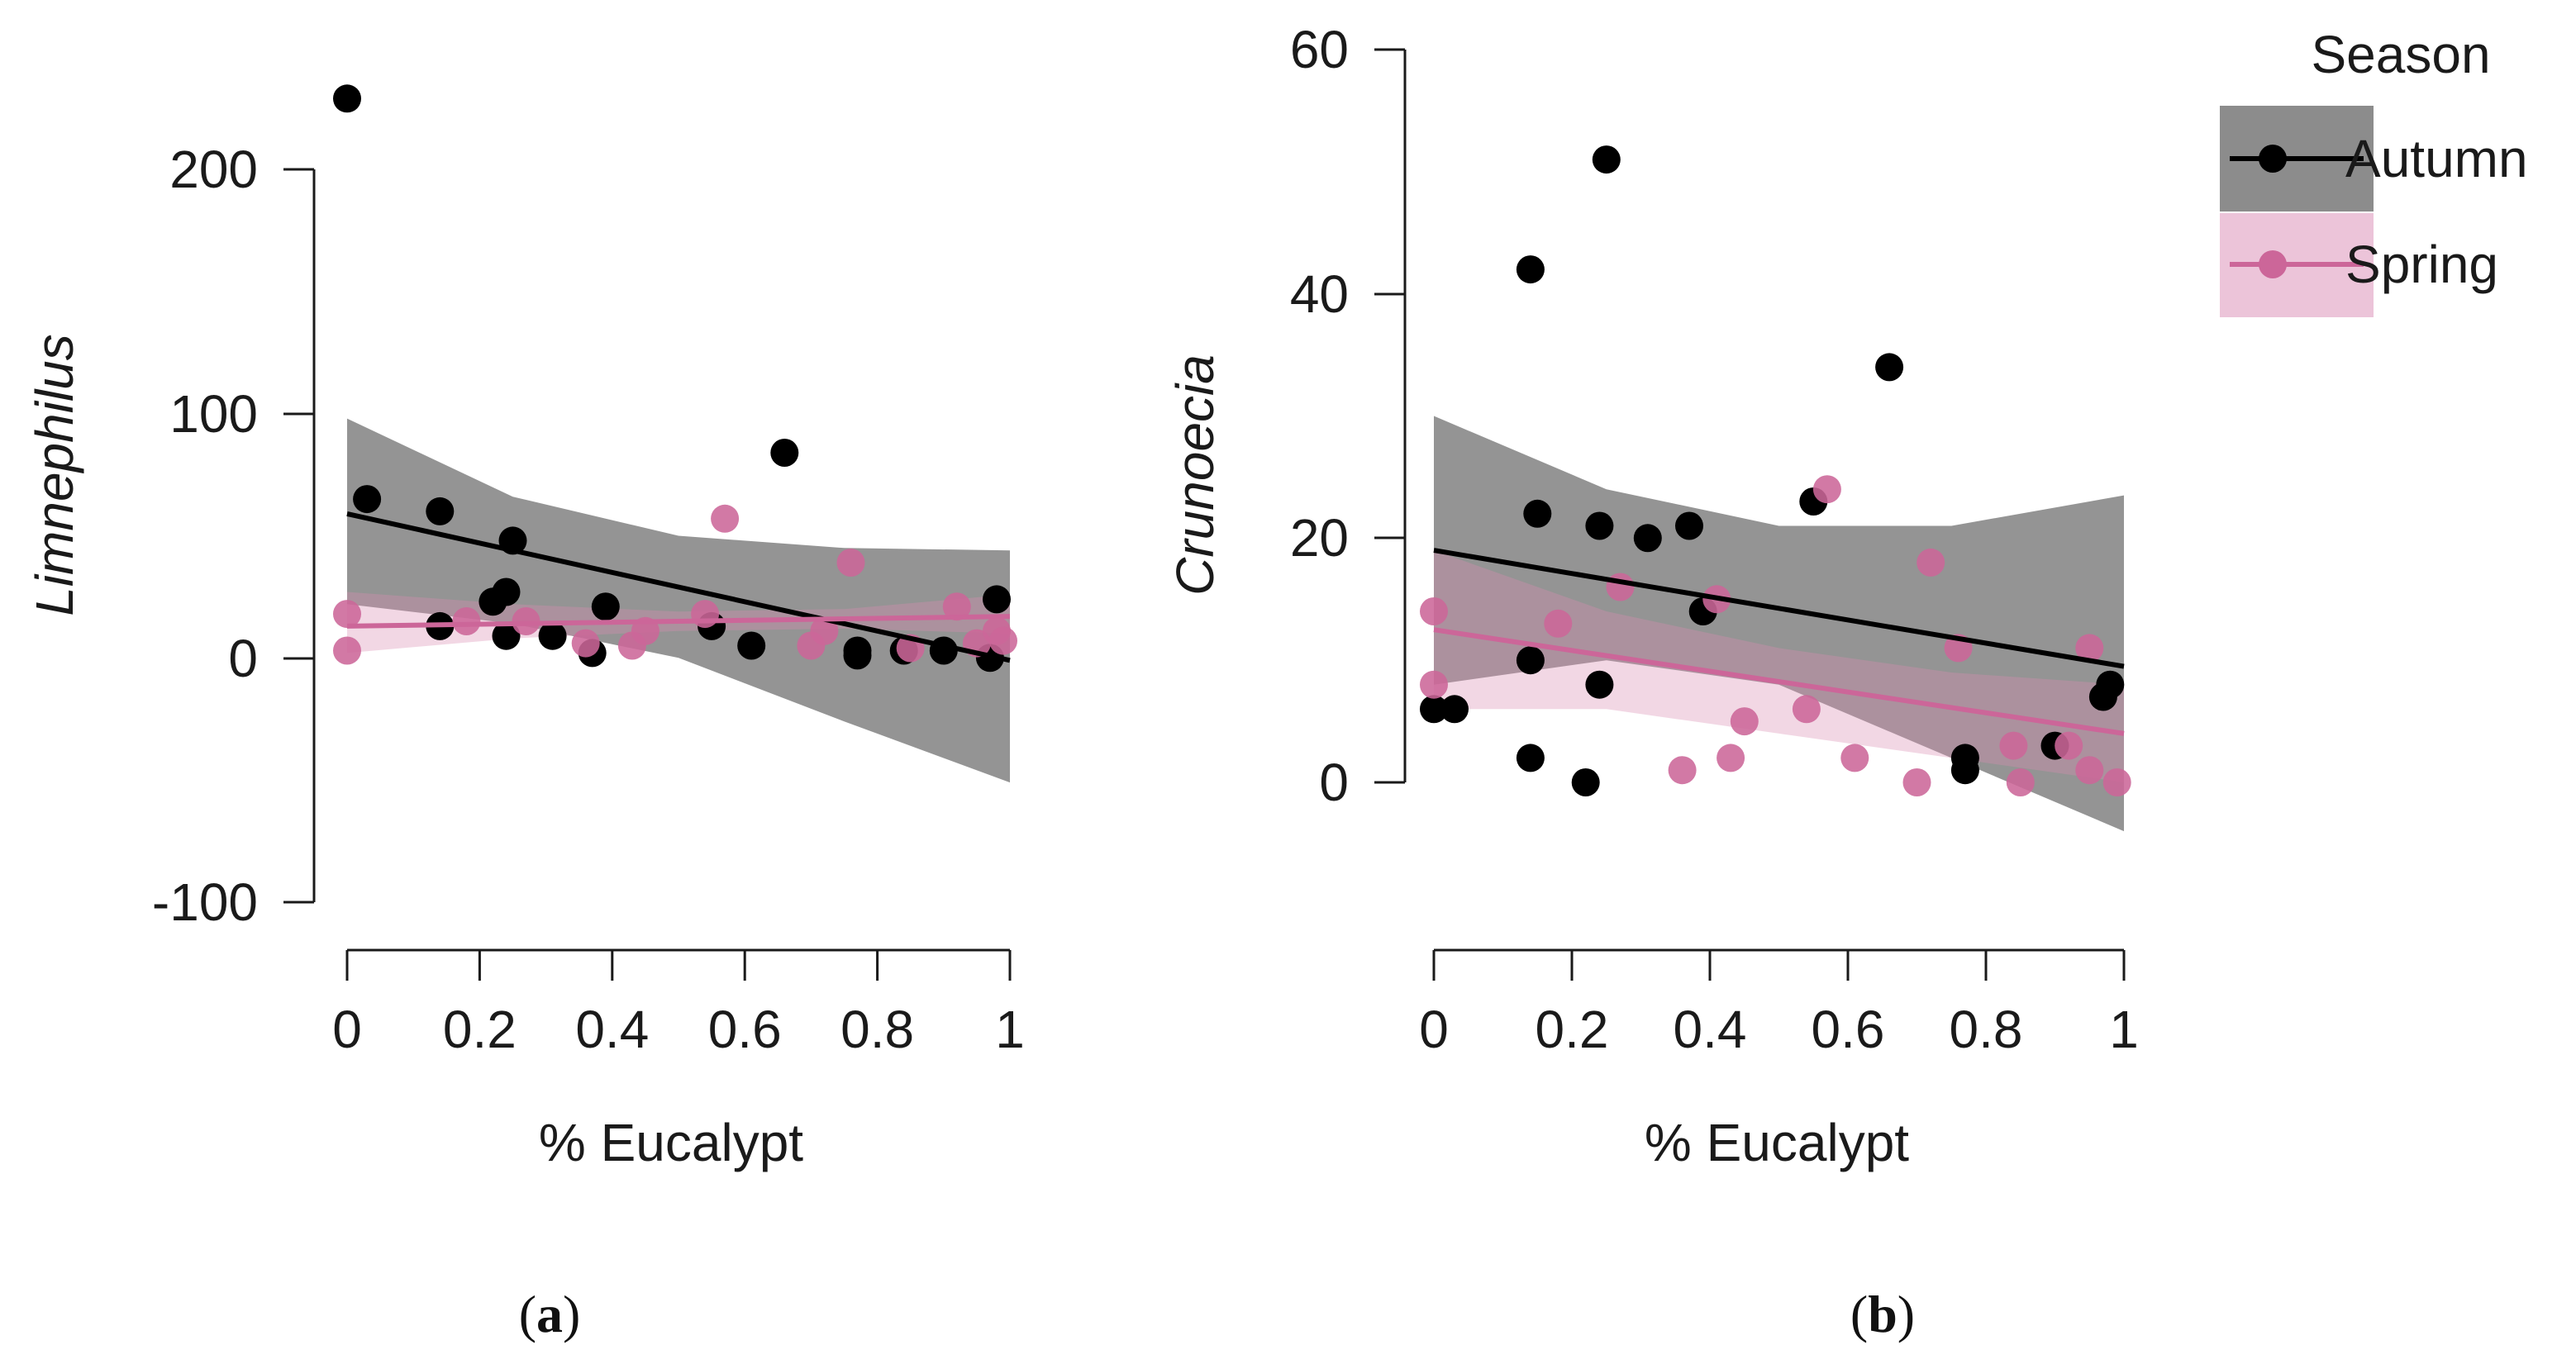  What do you see at coordinates (2273, 264) in the screenshot?
I see `legend-spring-marker` at bounding box center [2273, 264].